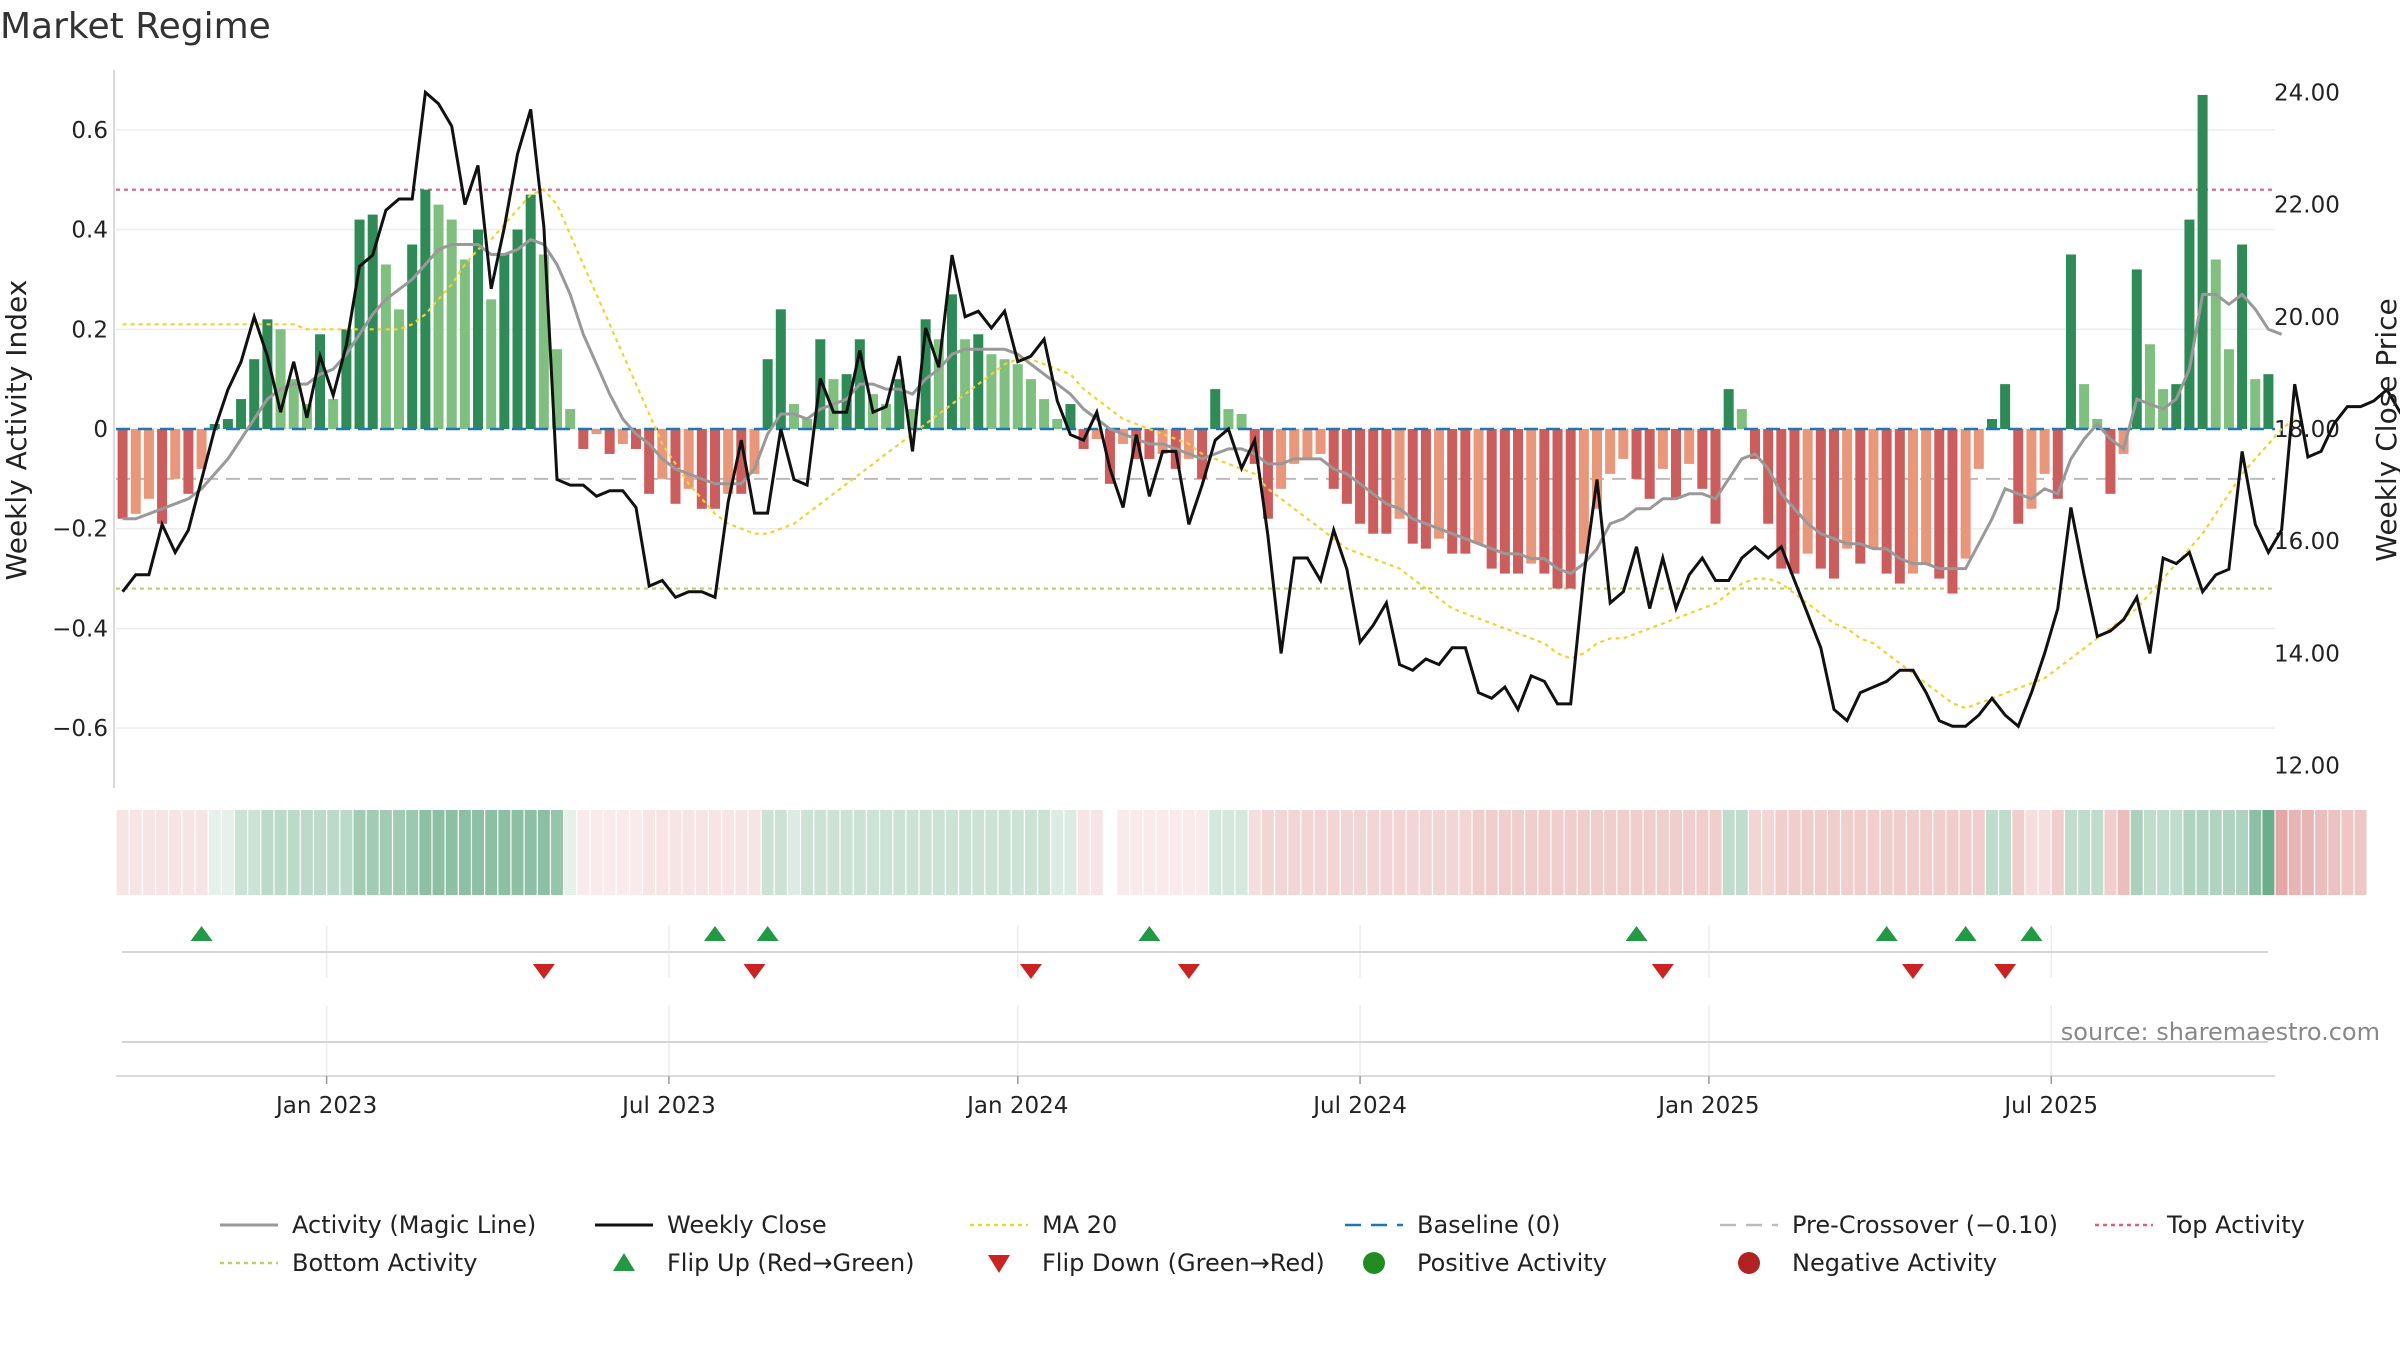 The height and width of the screenshot is (1350, 2400). Describe the element at coordinates (89, 131) in the screenshot. I see `y-left-tick-label: 0.6` at that location.